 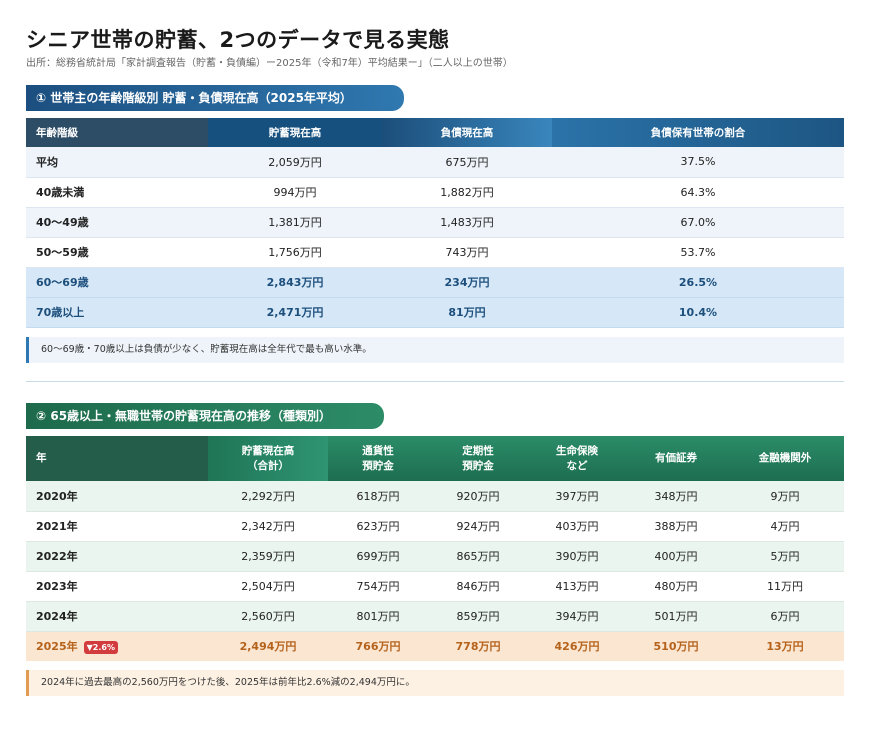 What do you see at coordinates (478, 458) in the screenshot?
I see `header-time-deposits: 定期性 預貯金` at bounding box center [478, 458].